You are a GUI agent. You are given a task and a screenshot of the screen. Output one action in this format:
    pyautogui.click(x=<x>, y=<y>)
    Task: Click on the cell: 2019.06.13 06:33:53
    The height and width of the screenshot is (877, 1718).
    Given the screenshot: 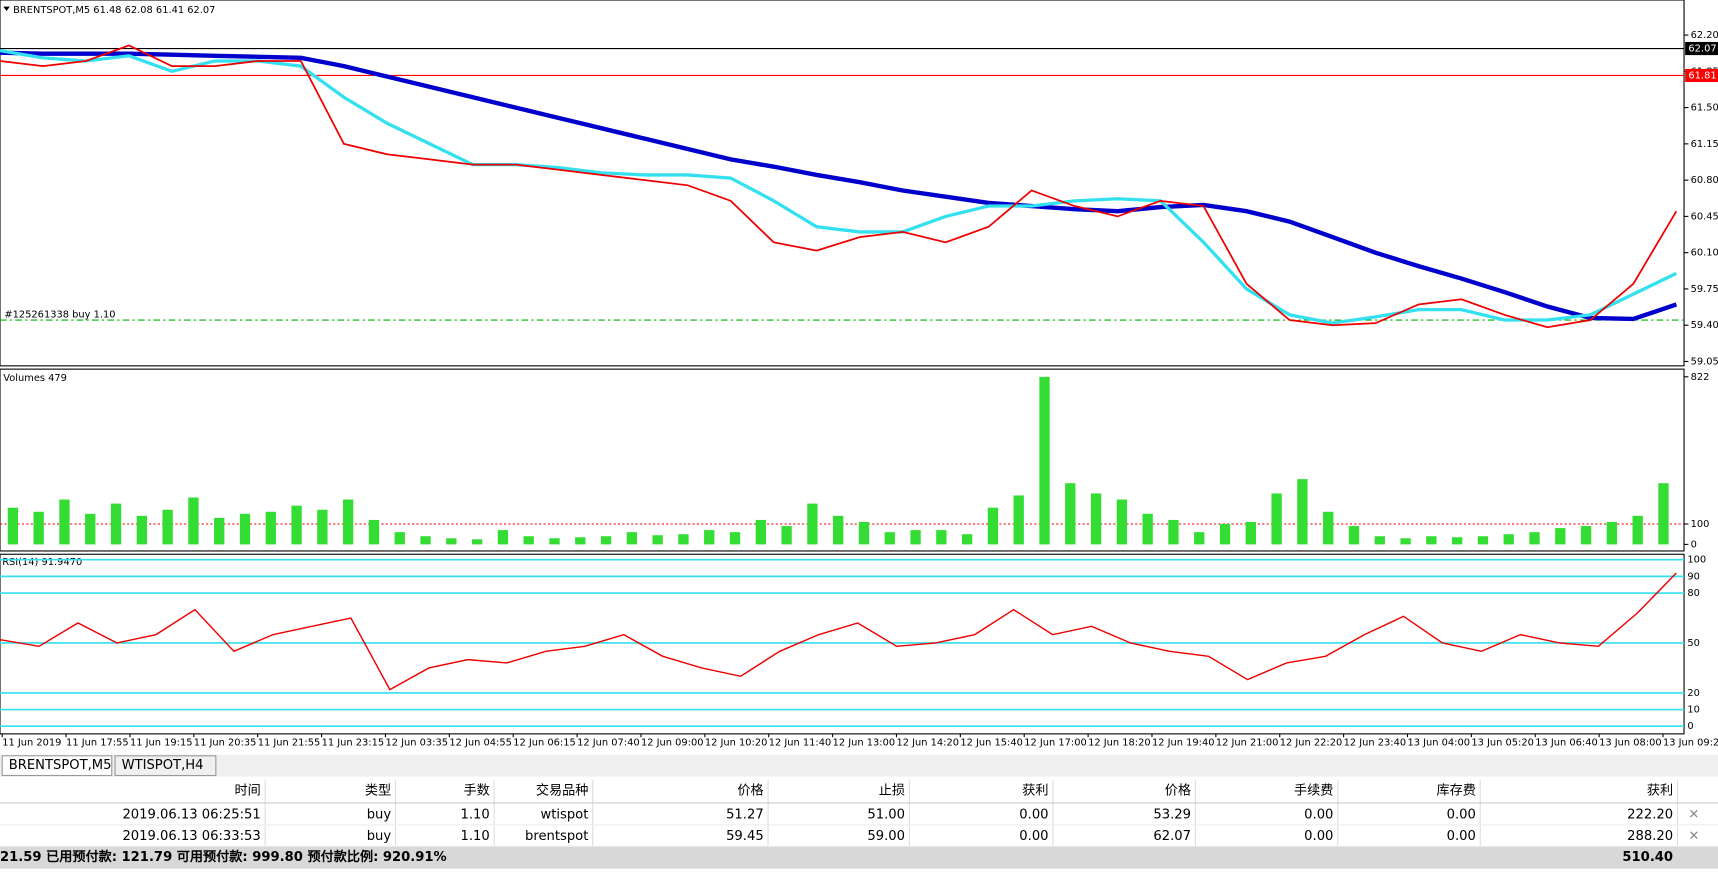 What is the action you would take?
    pyautogui.click(x=191, y=836)
    